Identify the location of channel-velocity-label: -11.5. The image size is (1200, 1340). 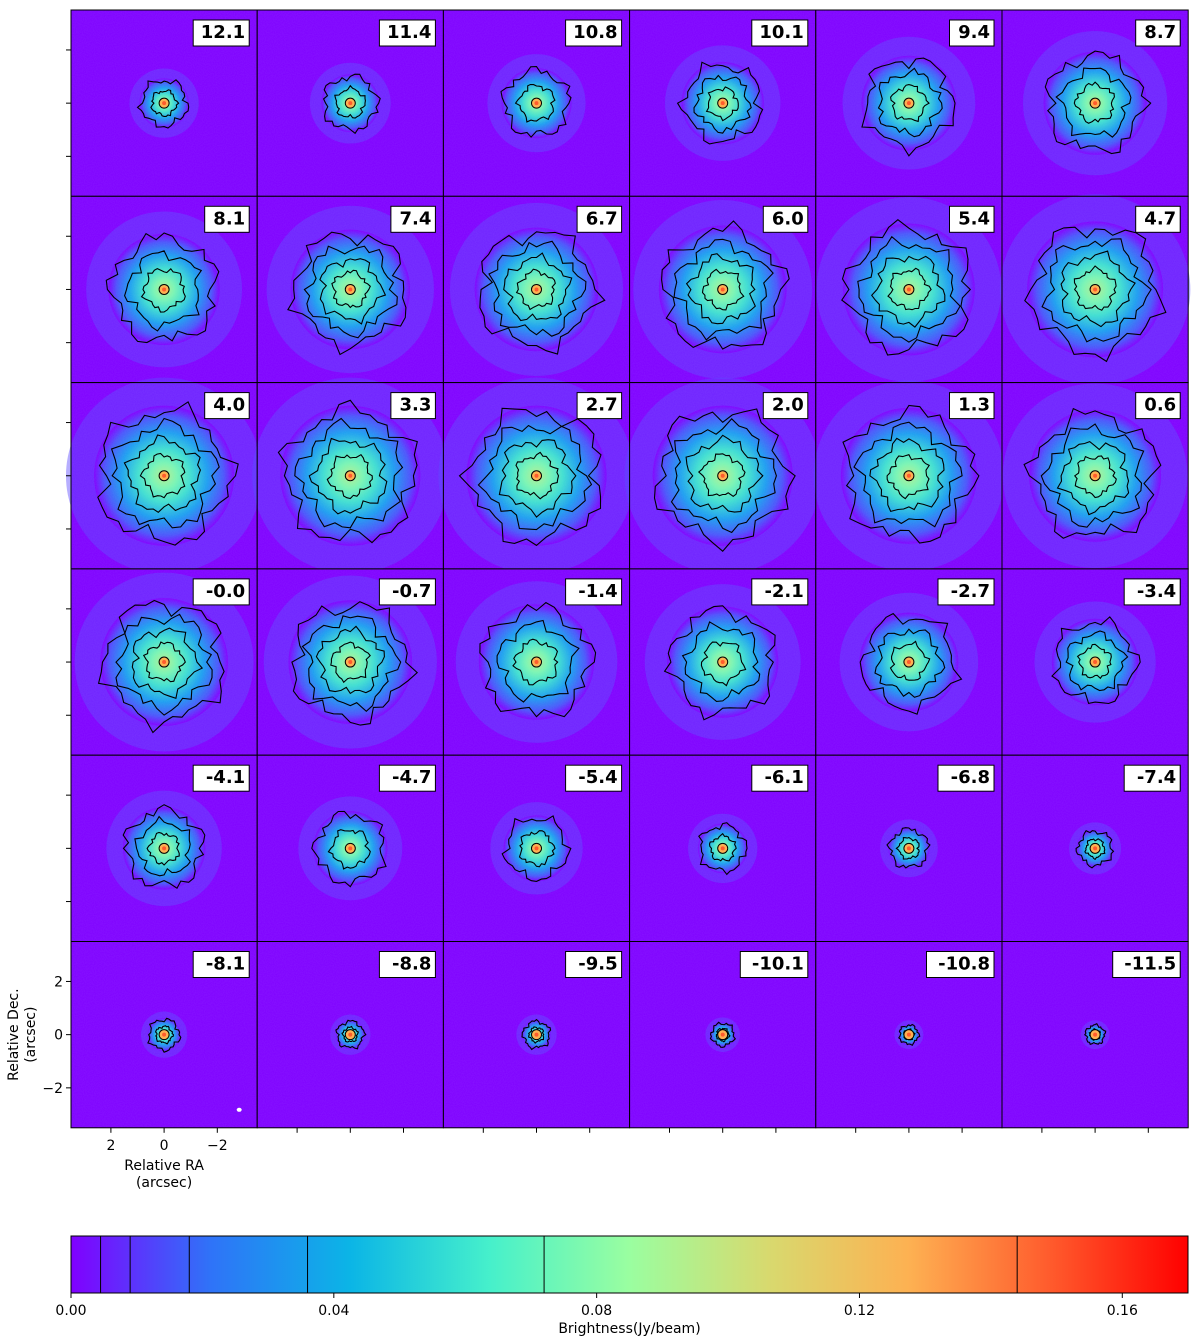
(1150, 964).